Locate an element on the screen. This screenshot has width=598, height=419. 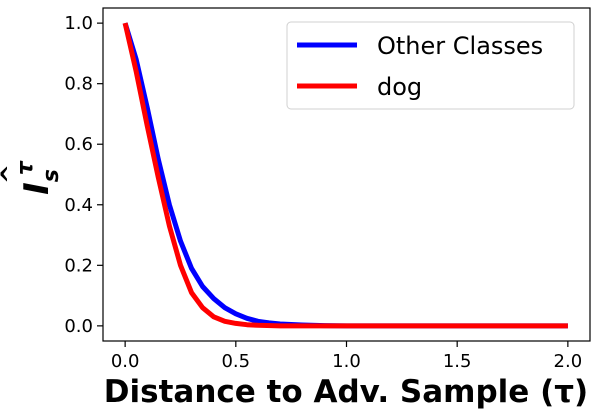
y-tick-label: 0.8 is located at coordinates (78, 84).